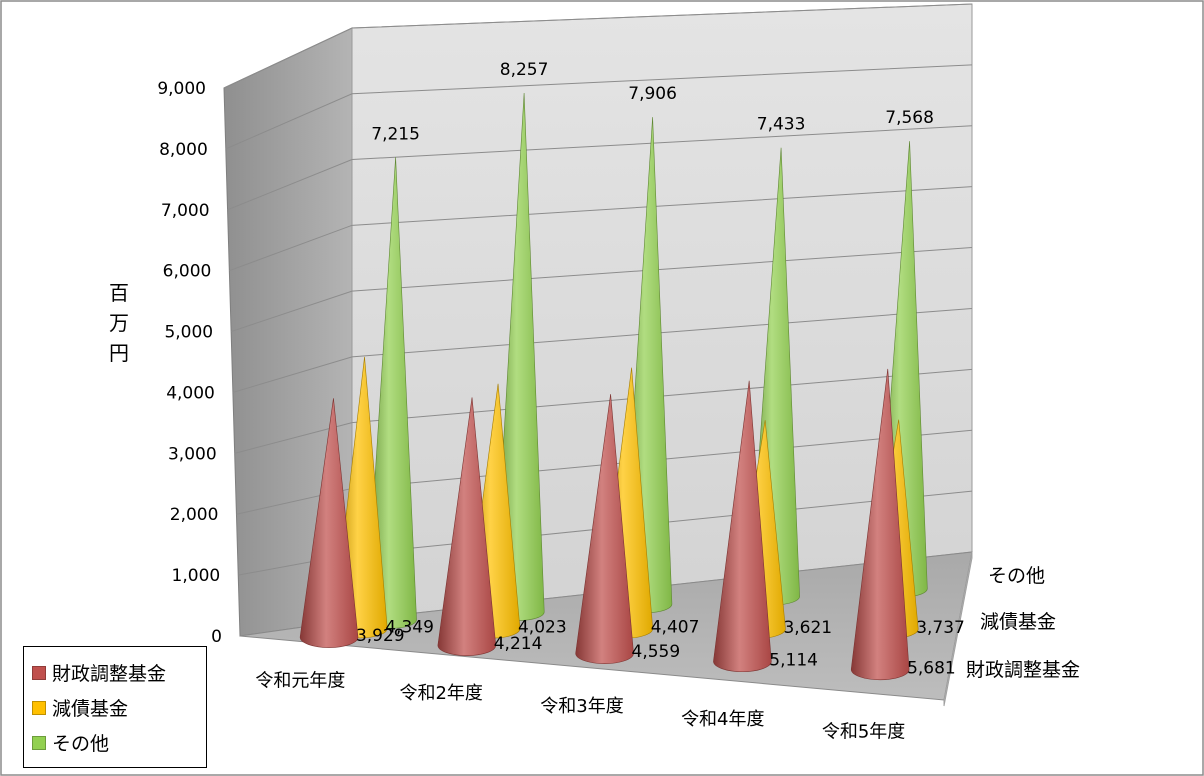  I want to click on y-tick-label-9: 9,000, so click(181, 89).